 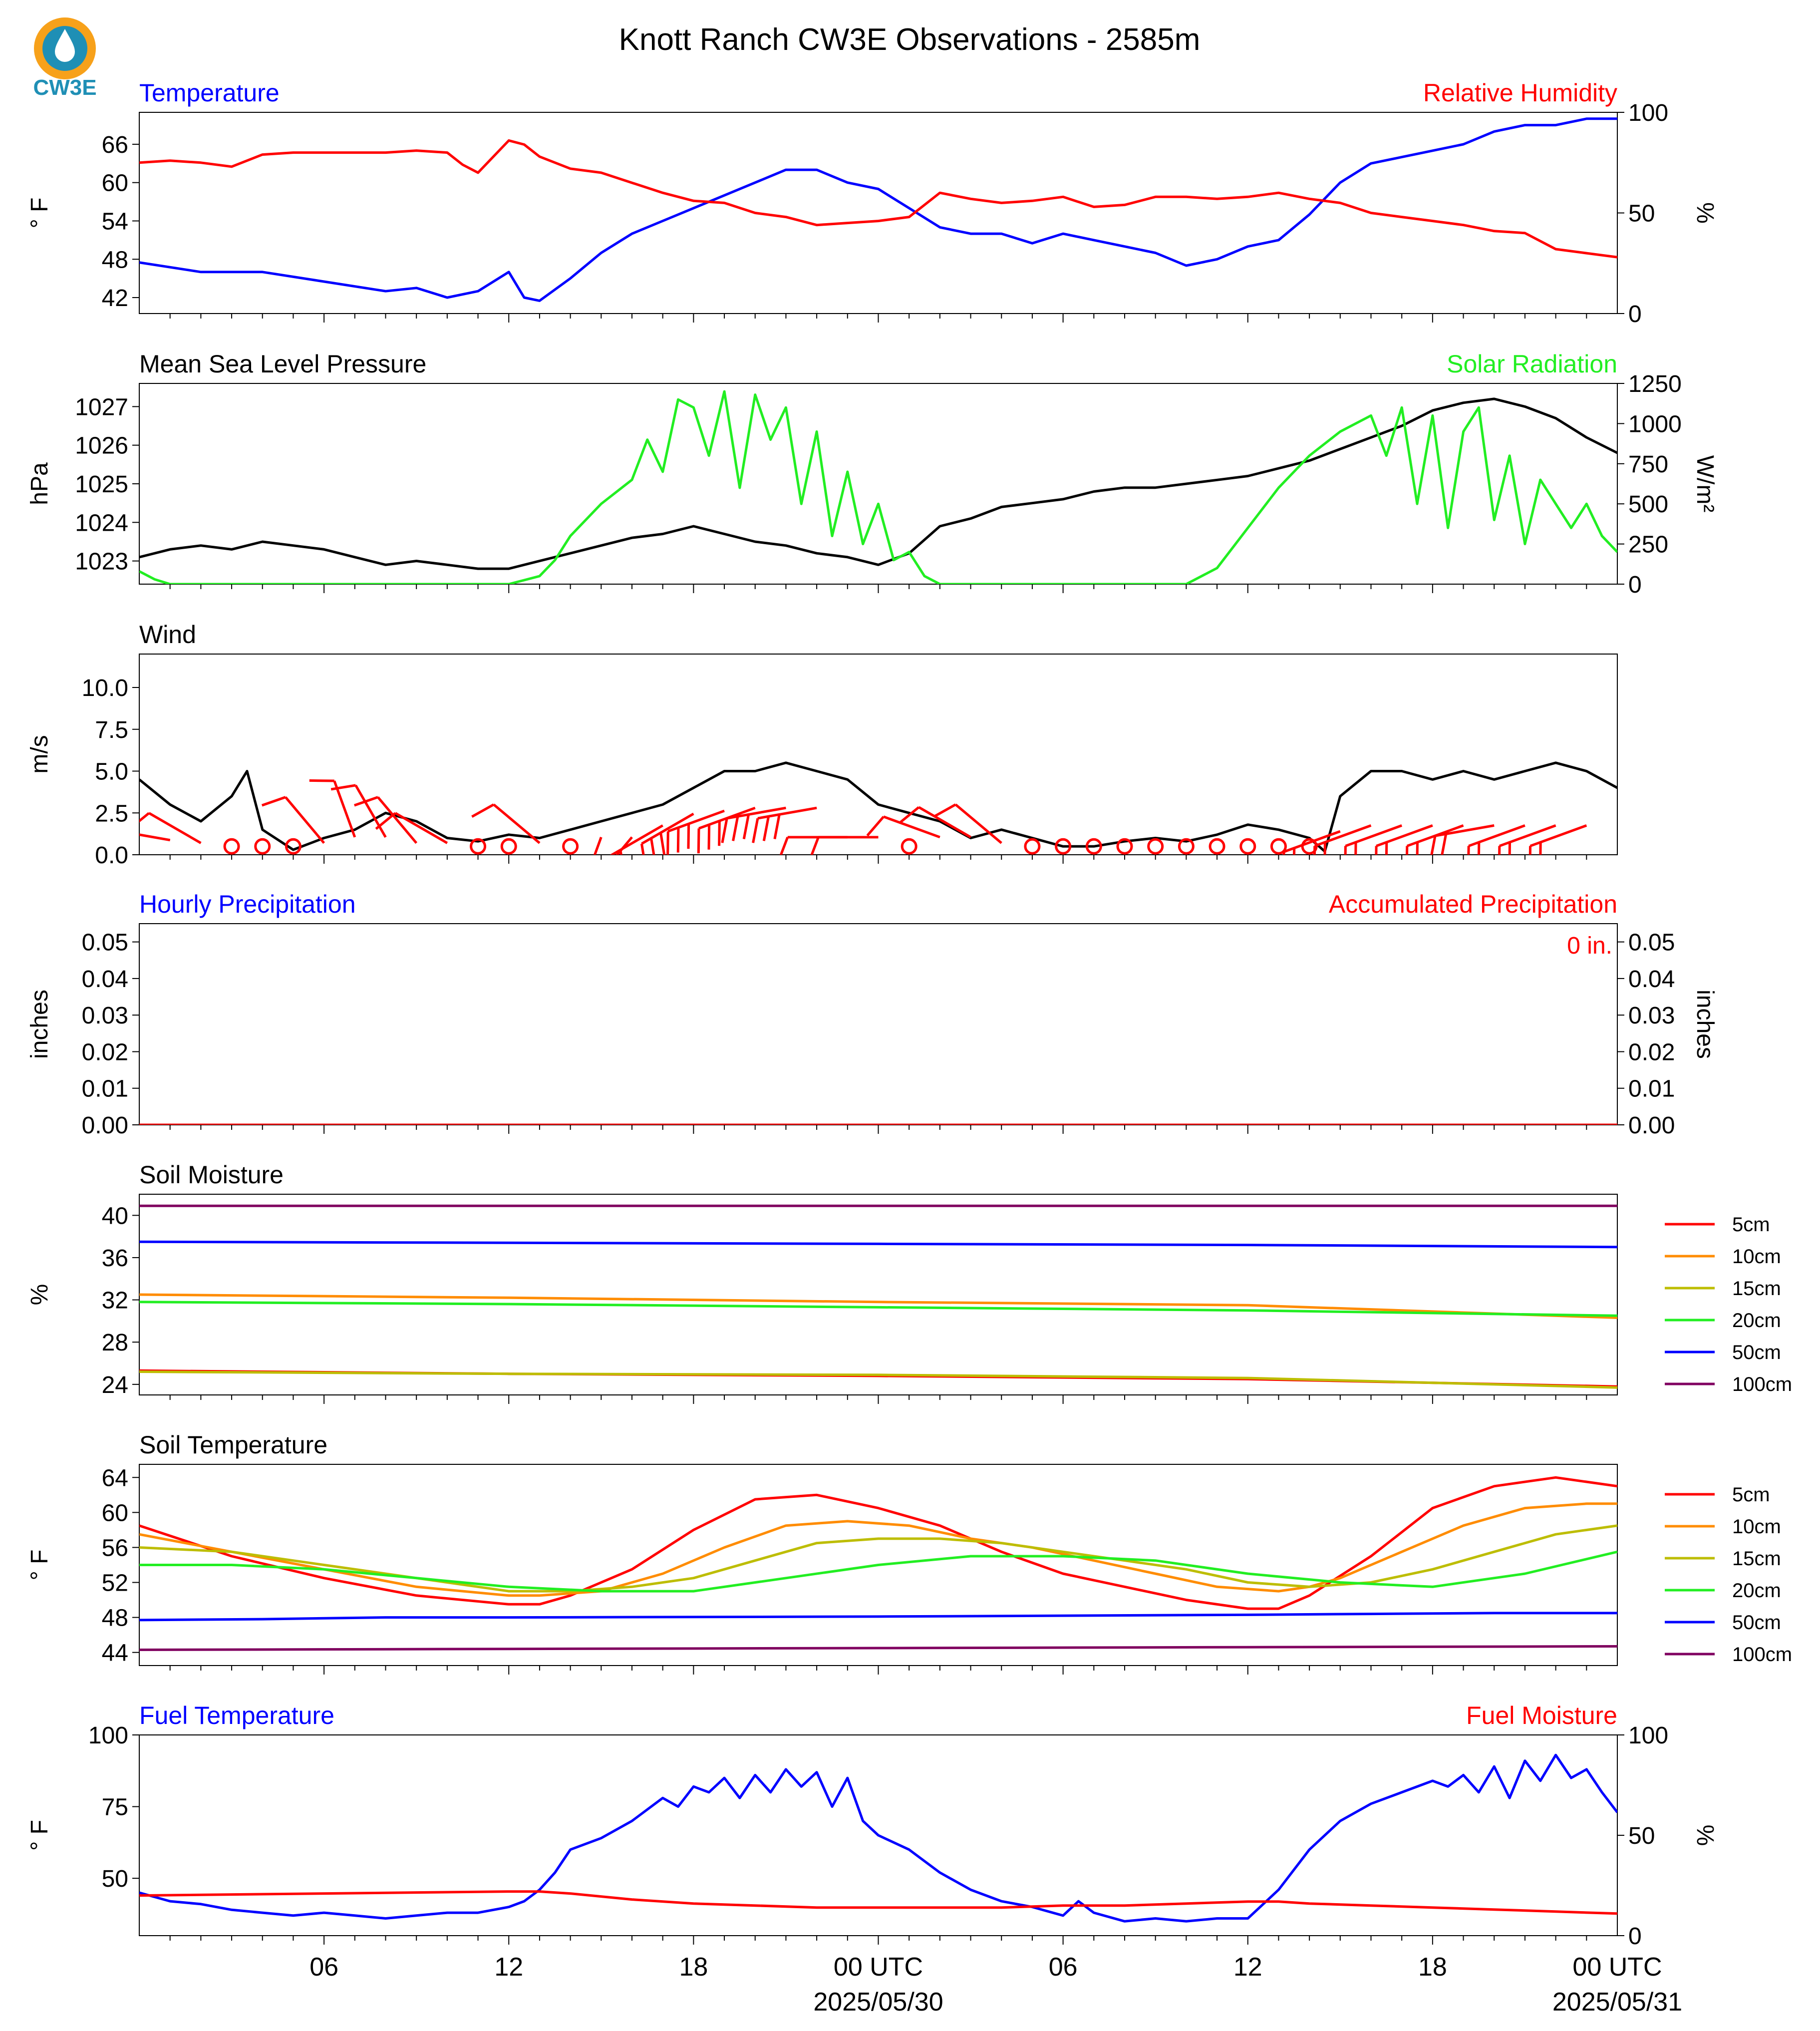 What do you see at coordinates (1641, 214) in the screenshot?
I see `y-tick-label-right: 50` at bounding box center [1641, 214].